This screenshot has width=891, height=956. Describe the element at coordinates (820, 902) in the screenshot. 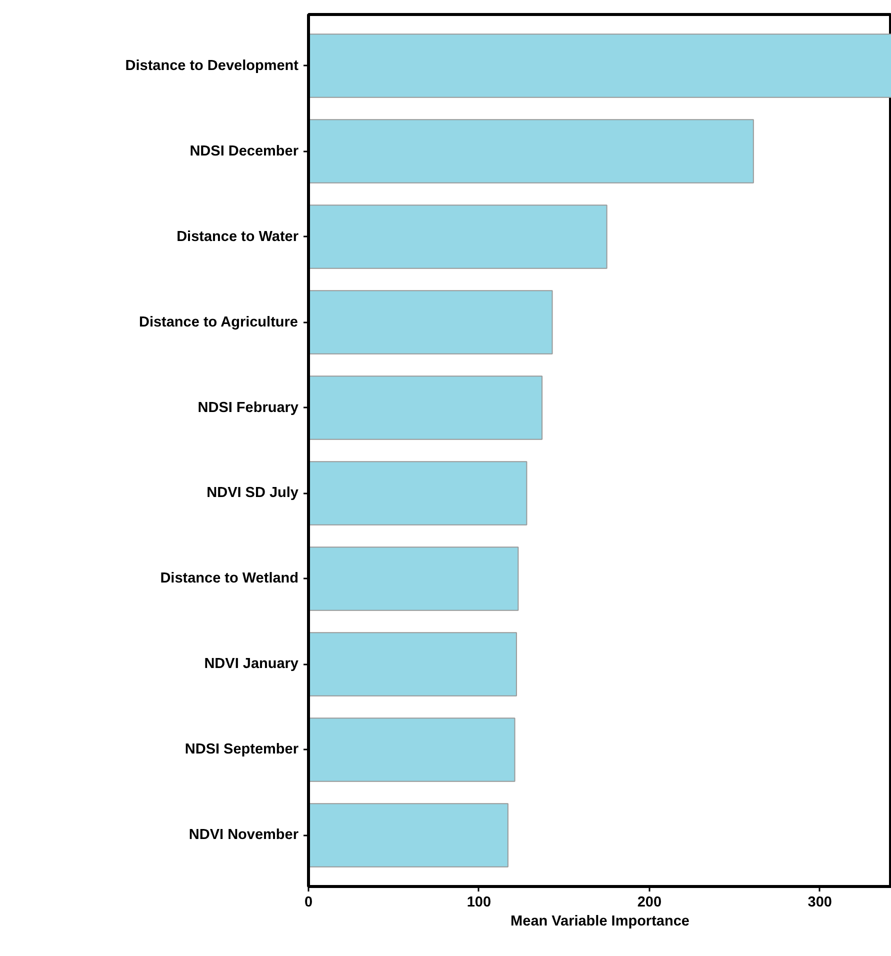

I see `x-tick-label: 300` at that location.